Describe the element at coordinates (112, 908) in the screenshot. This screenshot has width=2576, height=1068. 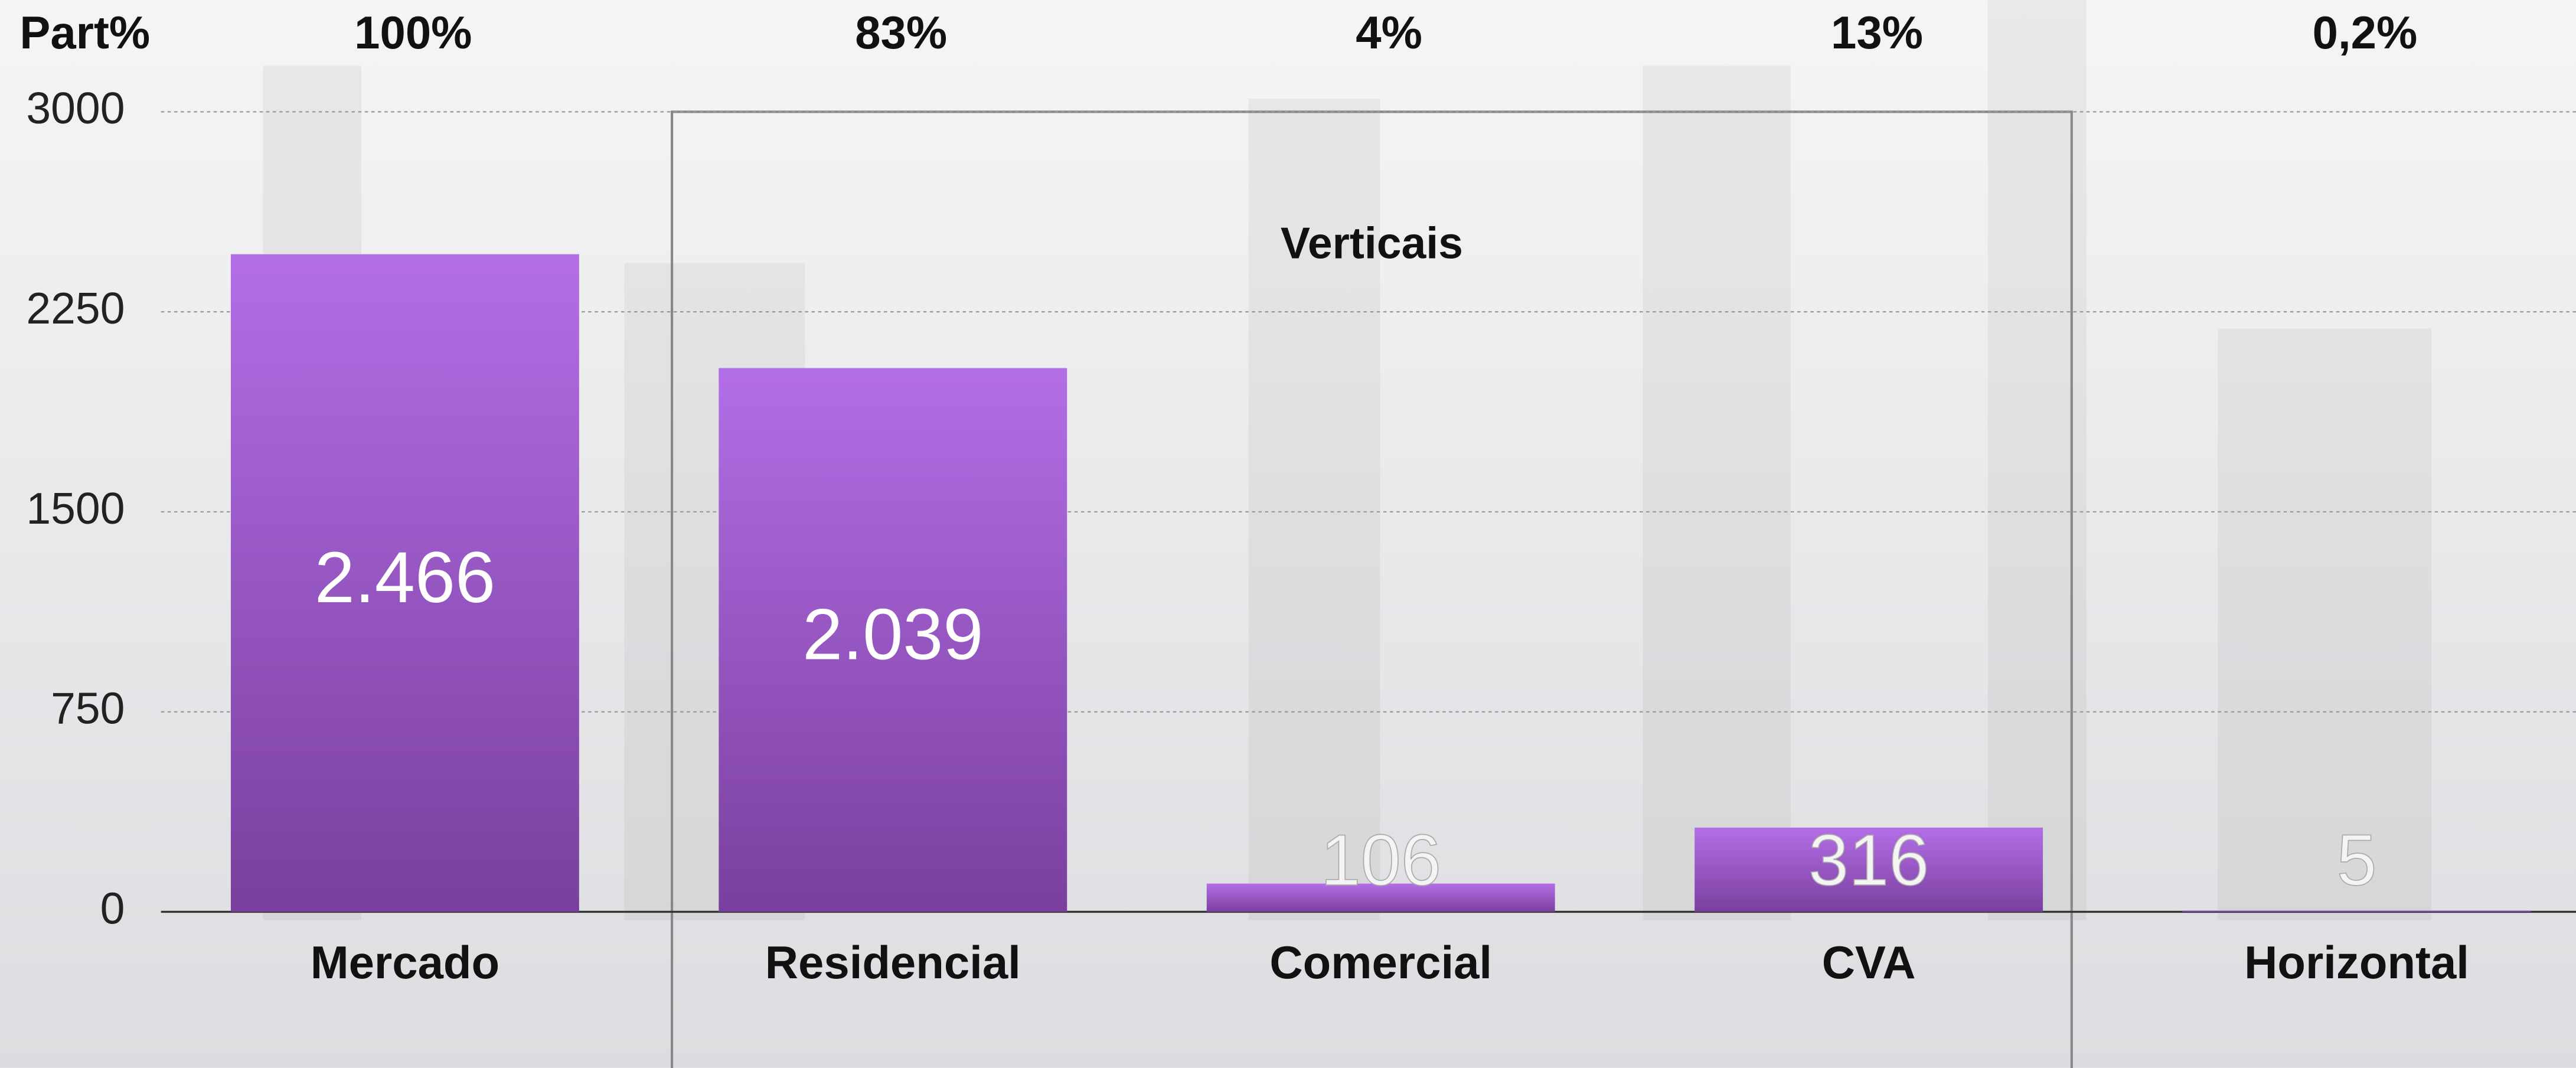
I see `y-tick-label: 0` at that location.